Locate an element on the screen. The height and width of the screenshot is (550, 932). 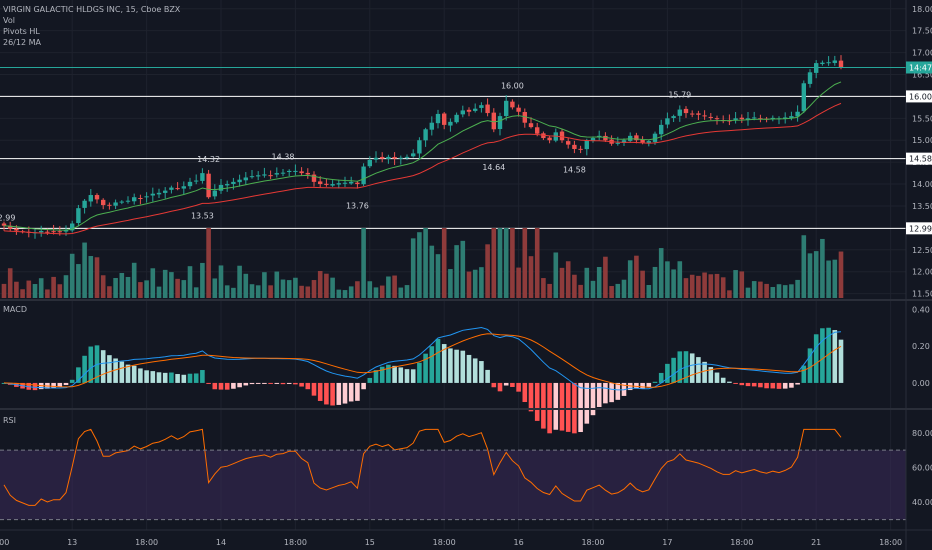
x-tick-label: 13 is located at coordinates (72, 542).